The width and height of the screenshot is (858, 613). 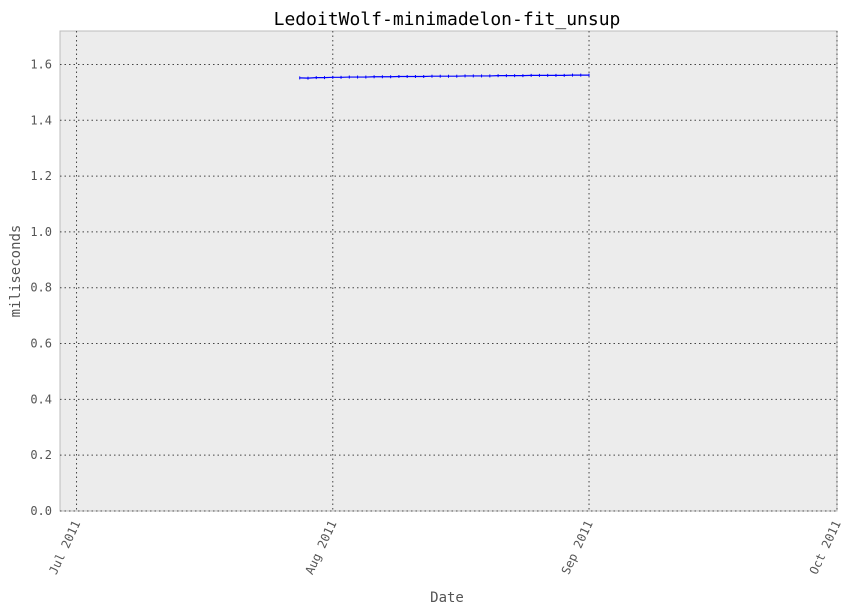 What do you see at coordinates (447, 19) in the screenshot?
I see `chart-title: LedoitWolf-minimadelon-fit_unsup` at bounding box center [447, 19].